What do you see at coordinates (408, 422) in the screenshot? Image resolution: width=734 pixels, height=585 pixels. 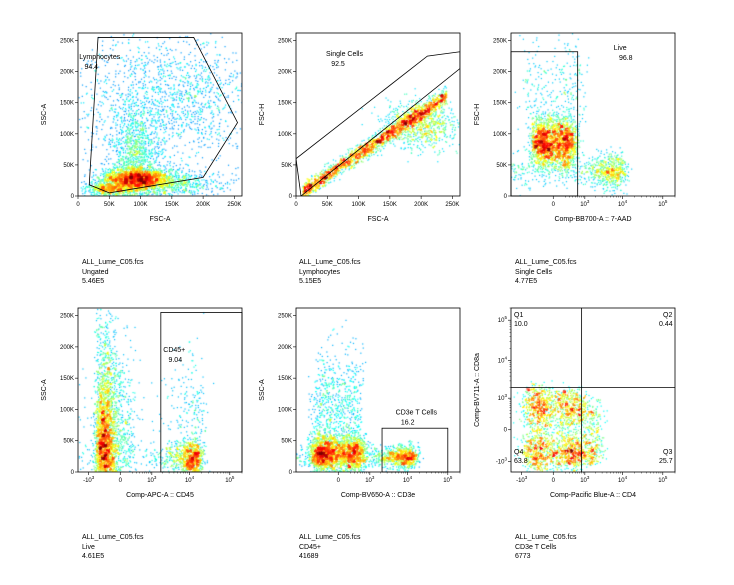 I see `gate-percentage: 16.2` at bounding box center [408, 422].